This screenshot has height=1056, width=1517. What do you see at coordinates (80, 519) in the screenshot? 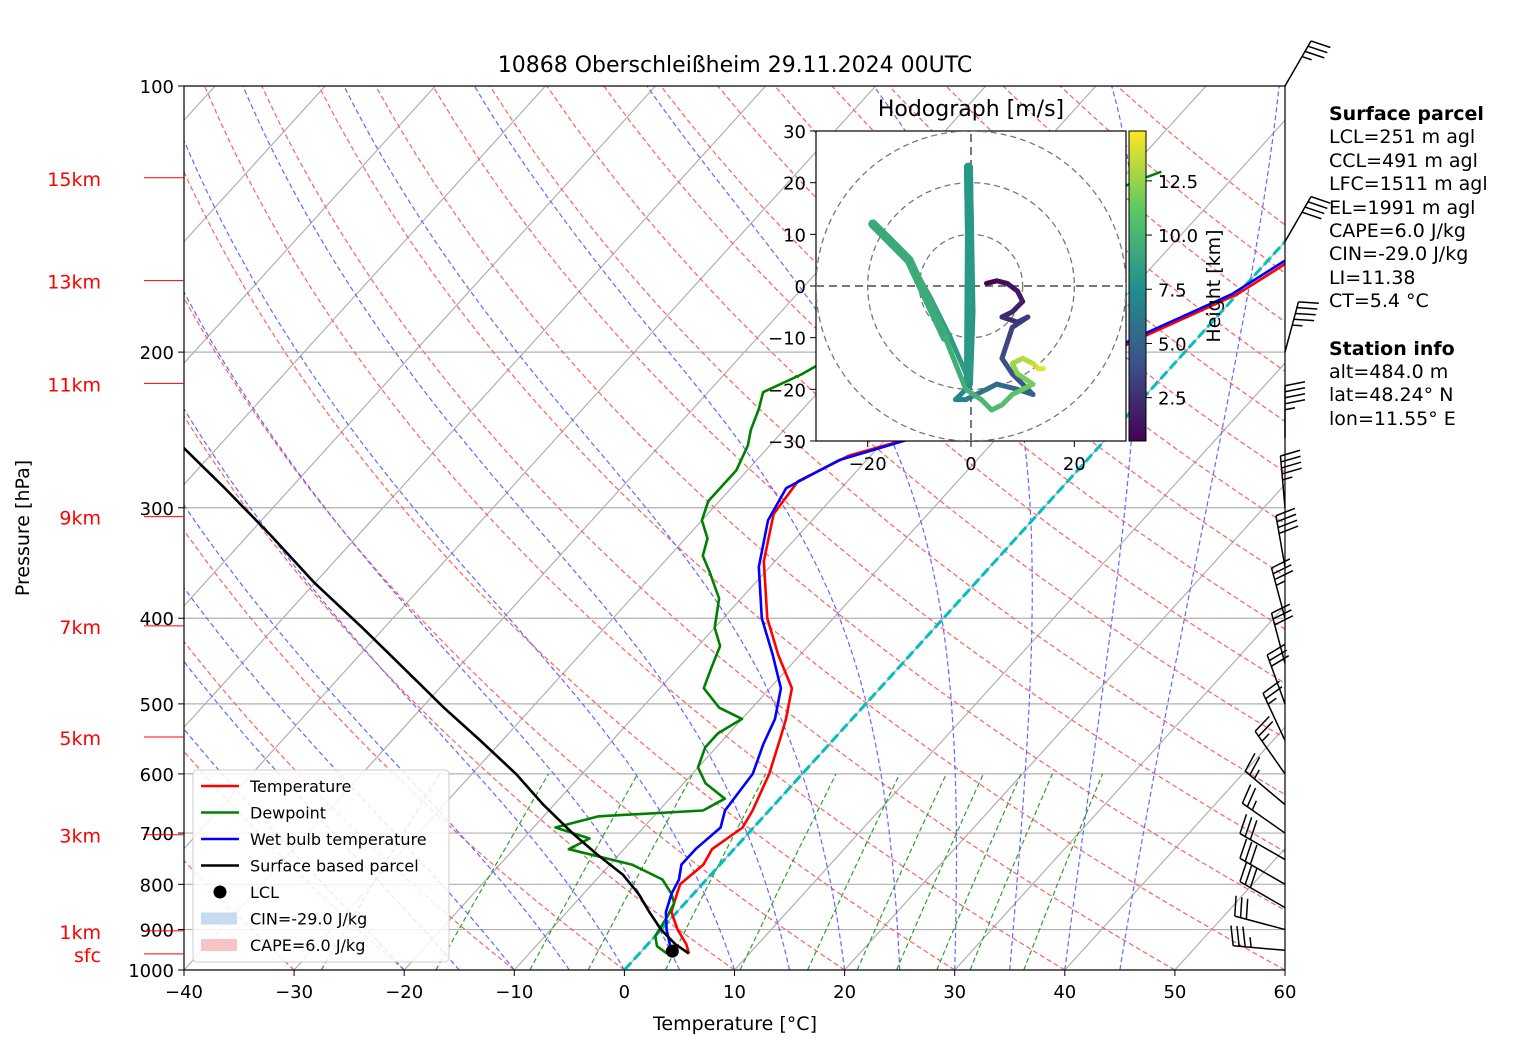
I see `height-label: 9km` at bounding box center [80, 519].